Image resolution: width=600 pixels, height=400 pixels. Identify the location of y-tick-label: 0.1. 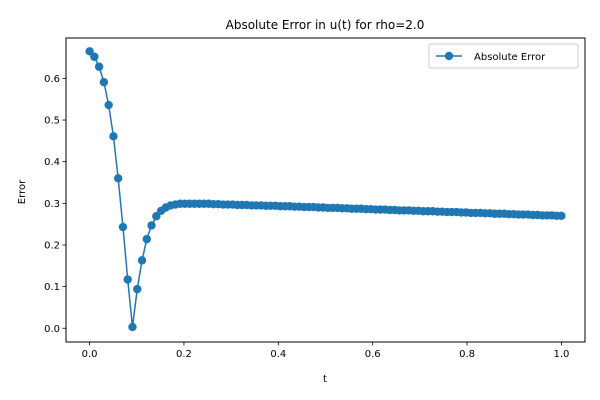
(52, 287).